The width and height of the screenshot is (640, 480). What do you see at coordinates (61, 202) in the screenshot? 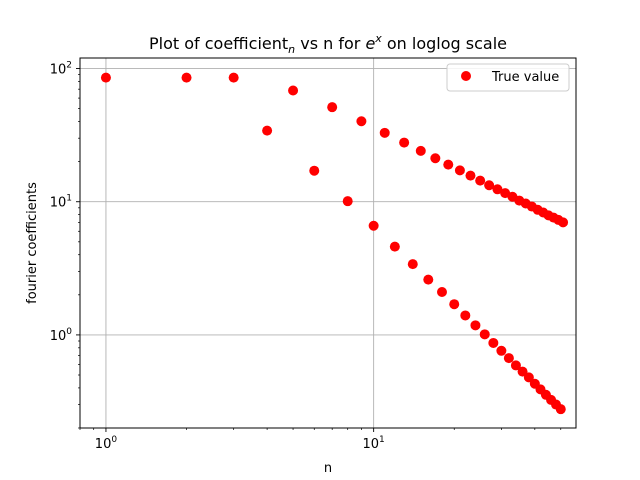
I see `y-tick-label: 10¹` at bounding box center [61, 202].